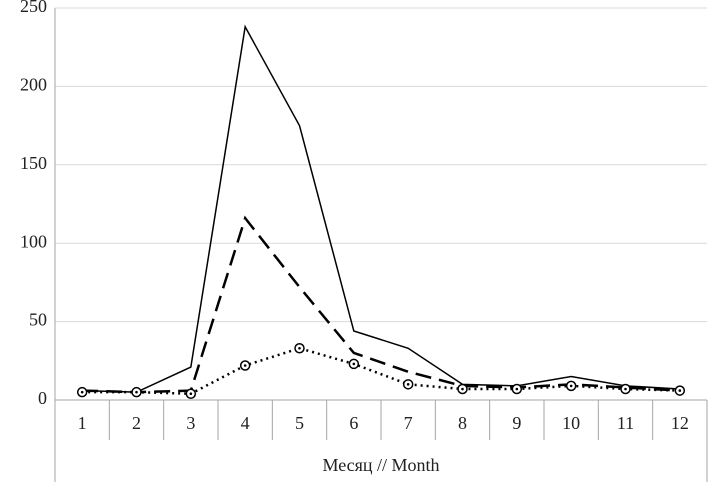 Image resolution: width=708 pixels, height=482 pixels. What do you see at coordinates (680, 423) in the screenshot?
I see `x-tick-label: 12` at bounding box center [680, 423].